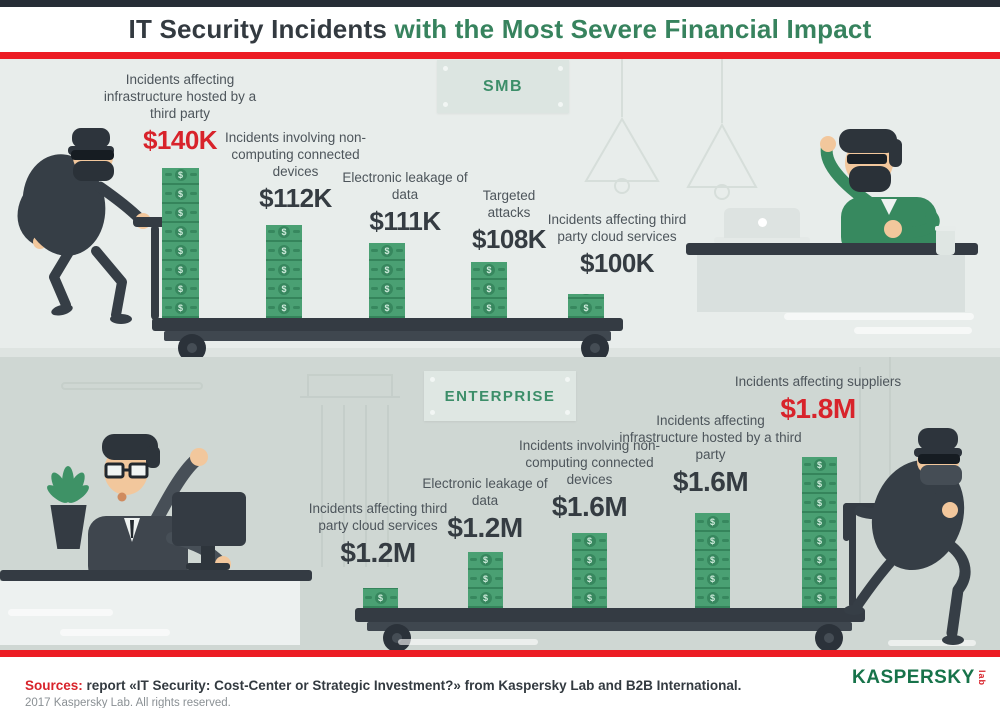 The width and height of the screenshot is (1000, 708). I want to click on bar-label: Incidents affecting suppliers, so click(818, 381).